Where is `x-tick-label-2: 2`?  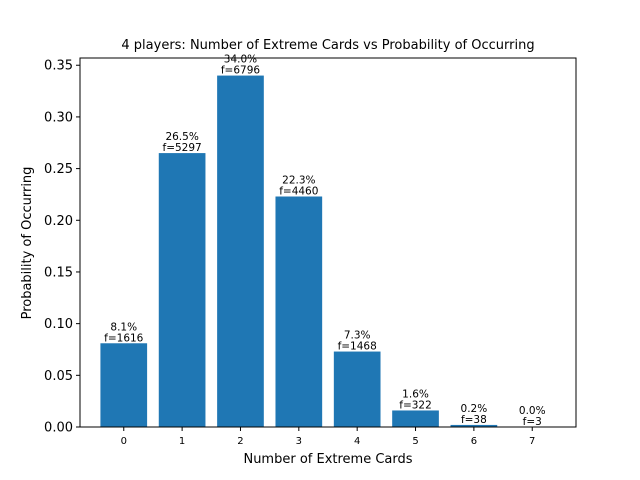
x-tick-label-2: 2 is located at coordinates (240, 441).